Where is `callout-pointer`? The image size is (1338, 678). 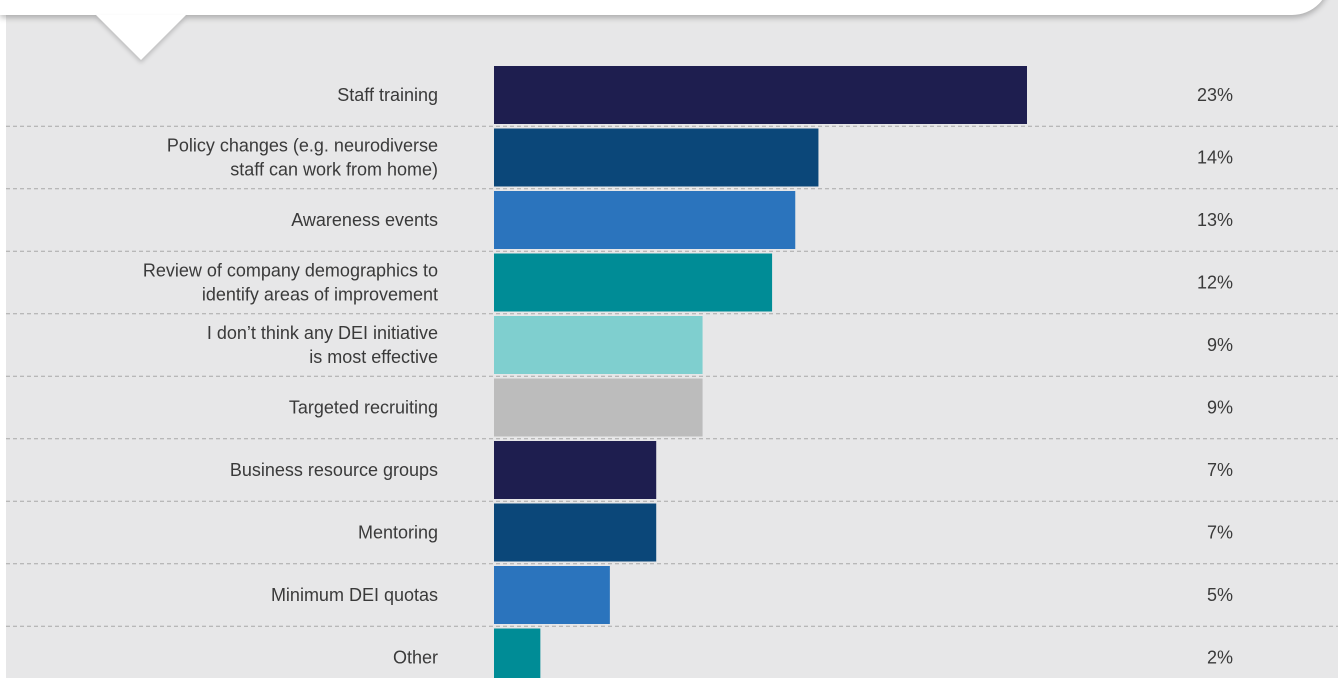 callout-pointer is located at coordinates (141, 37).